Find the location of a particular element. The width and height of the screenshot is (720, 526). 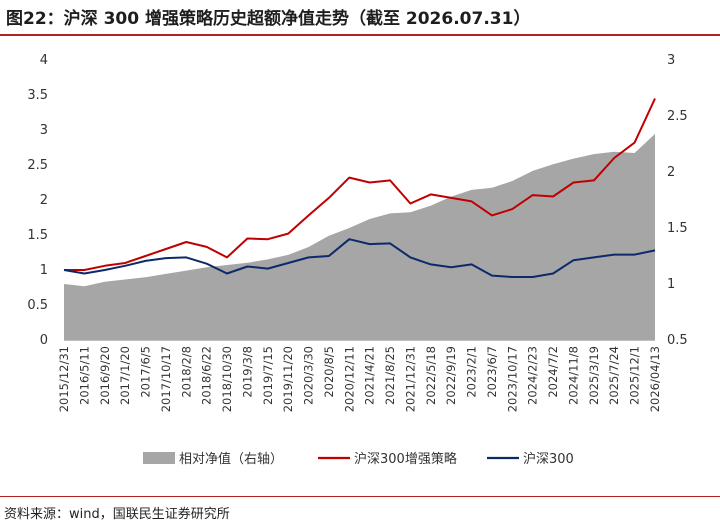

x-tick-label: 2024/7/2 is located at coordinates (553, 372).